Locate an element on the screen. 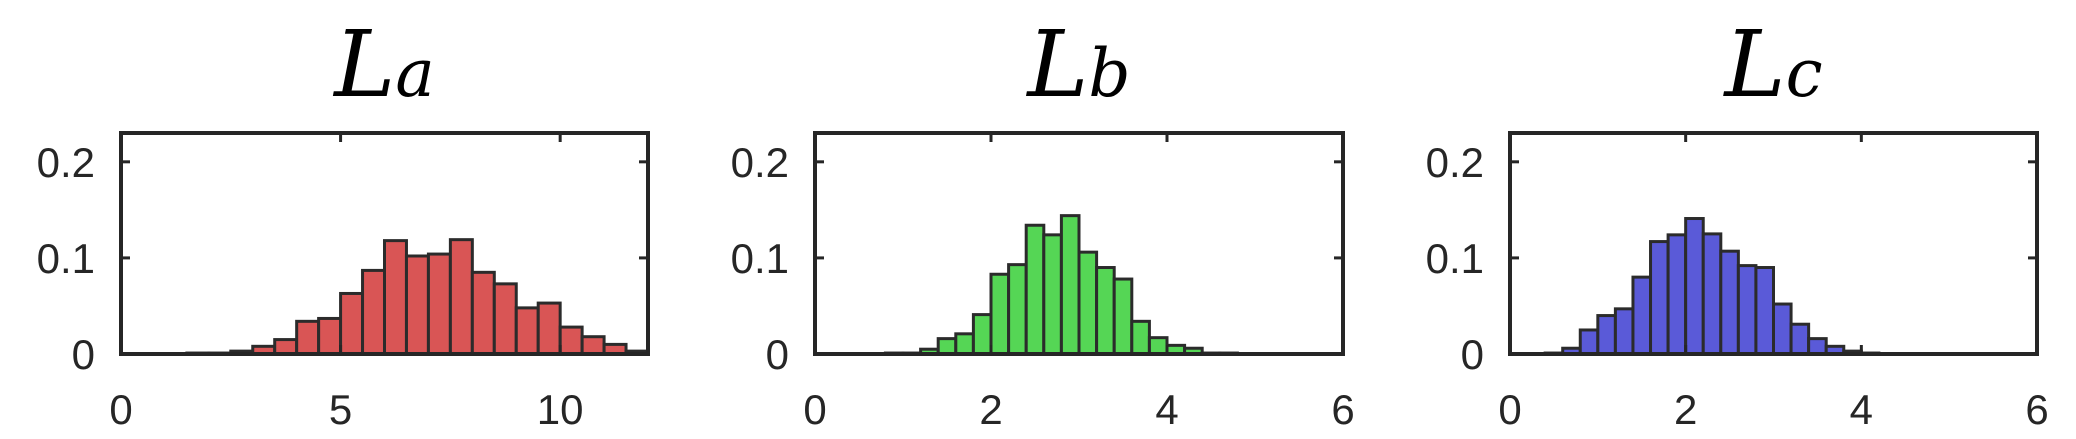 The height and width of the screenshot is (439, 2076). panel-title-subscript: a is located at coordinates (414, 73).